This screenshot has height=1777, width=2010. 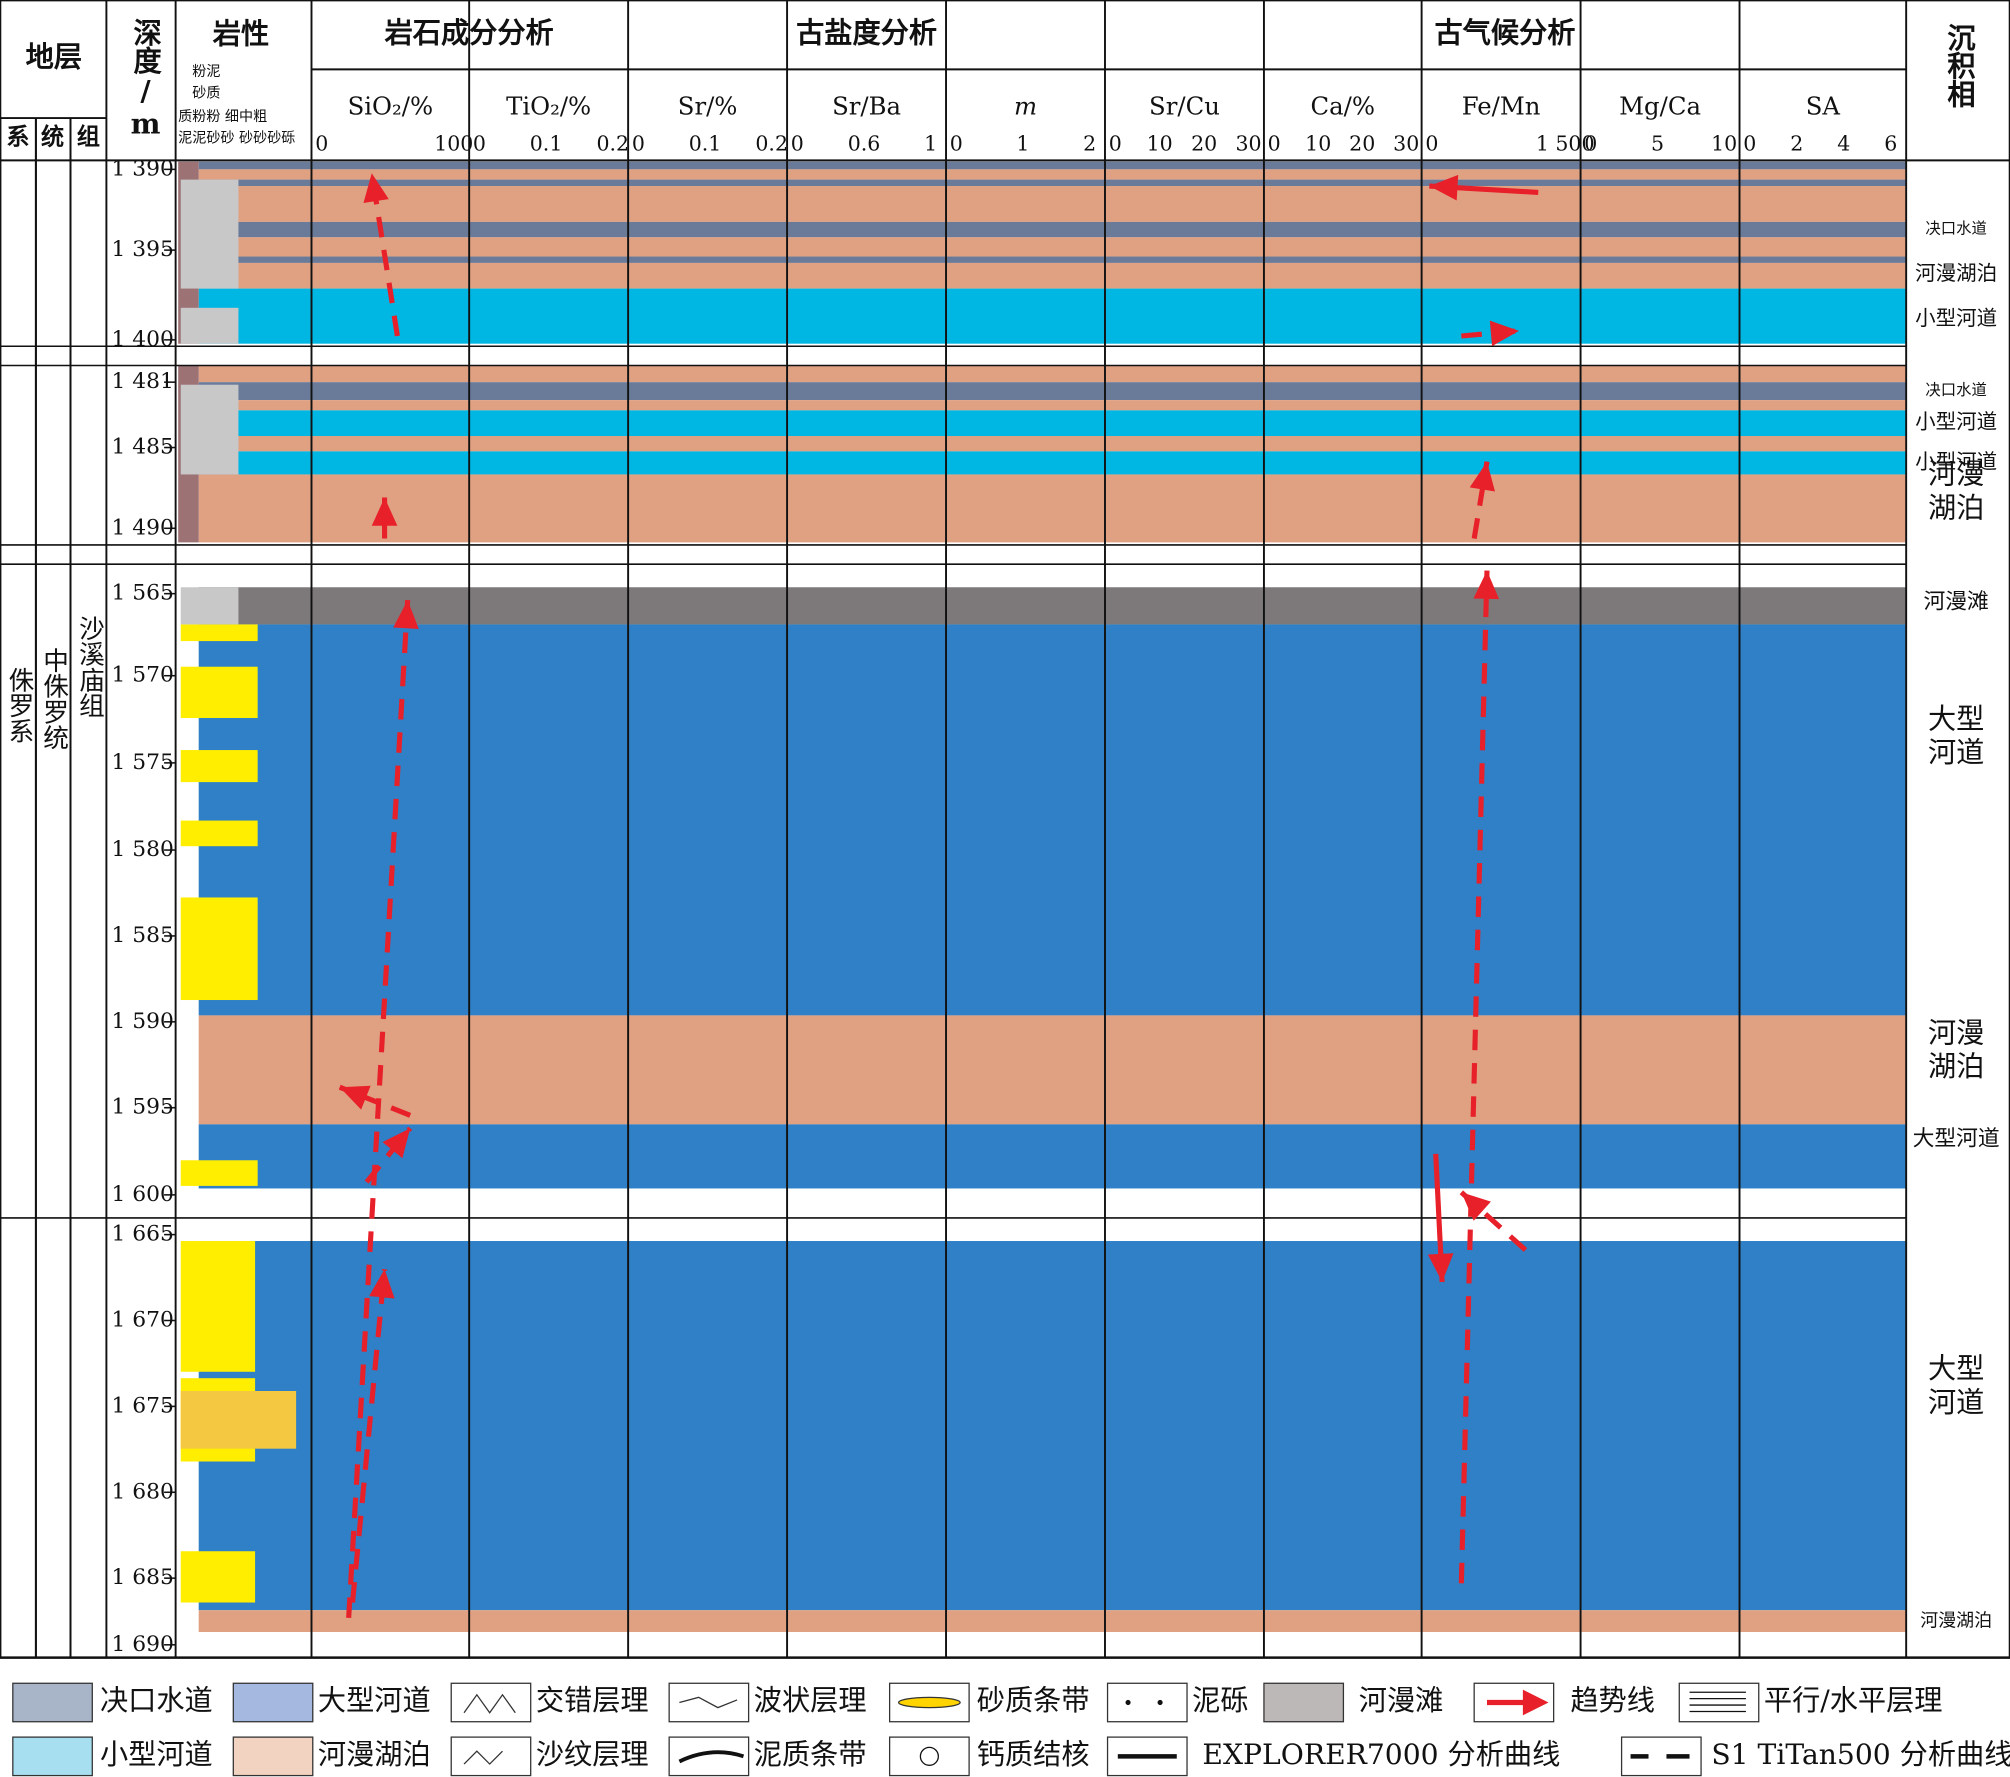 I want to click on label: 30, so click(x=1249, y=144).